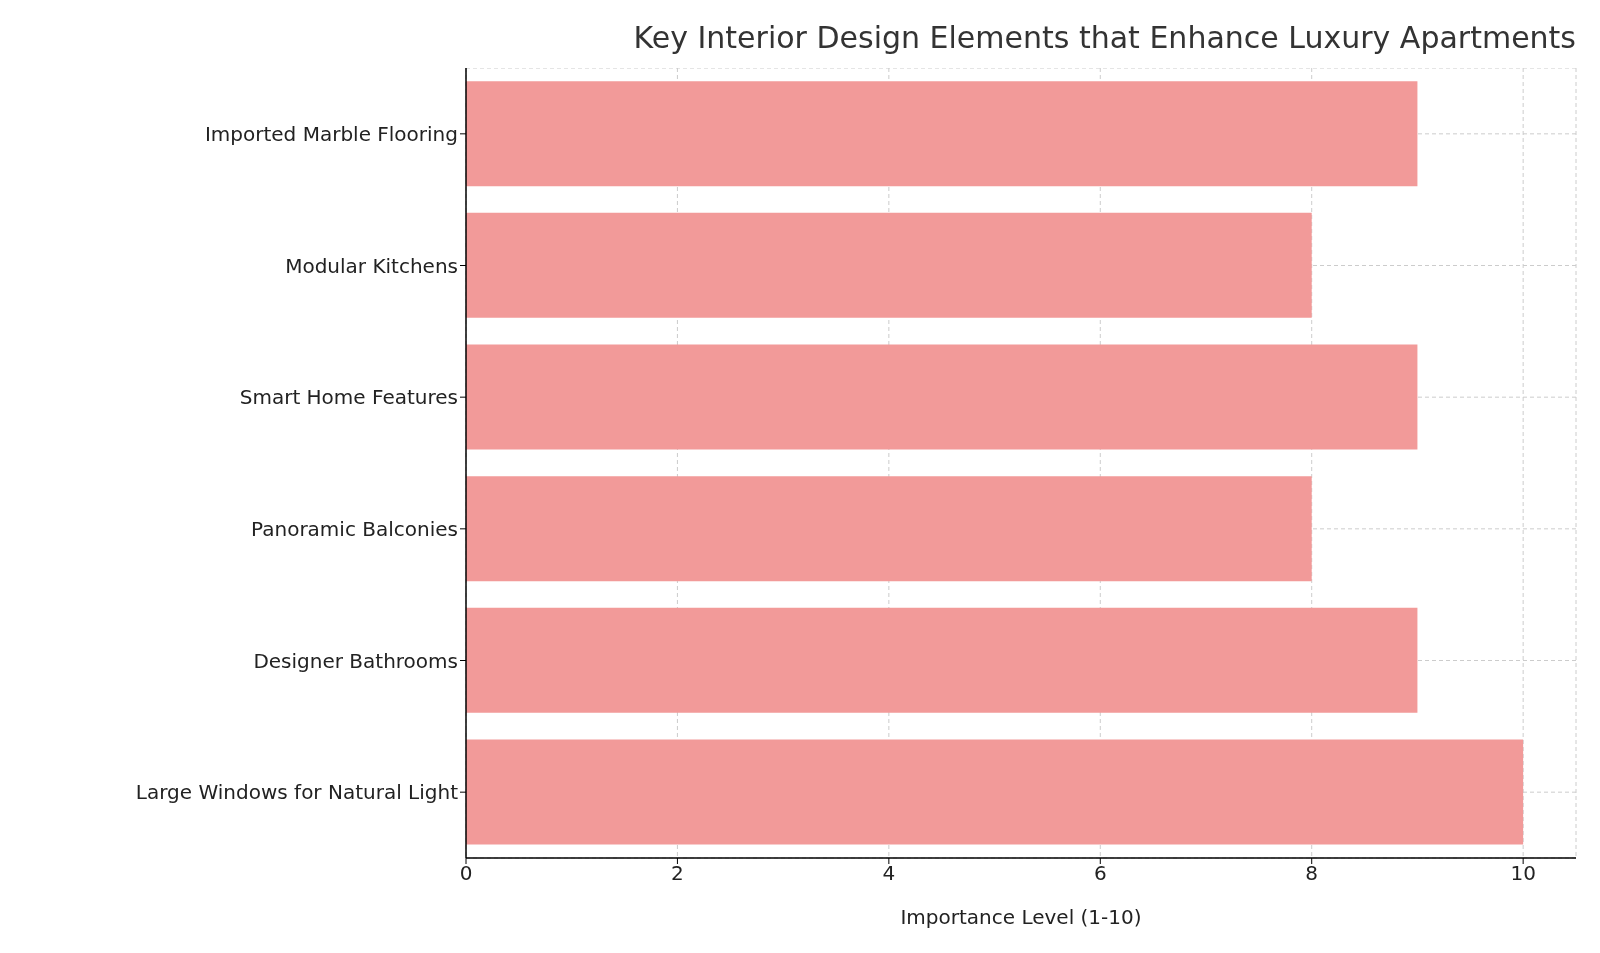 Image resolution: width=1600 pixels, height=953 pixels. I want to click on y-tick-label: Large Windows for Natural Light, so click(297, 792).